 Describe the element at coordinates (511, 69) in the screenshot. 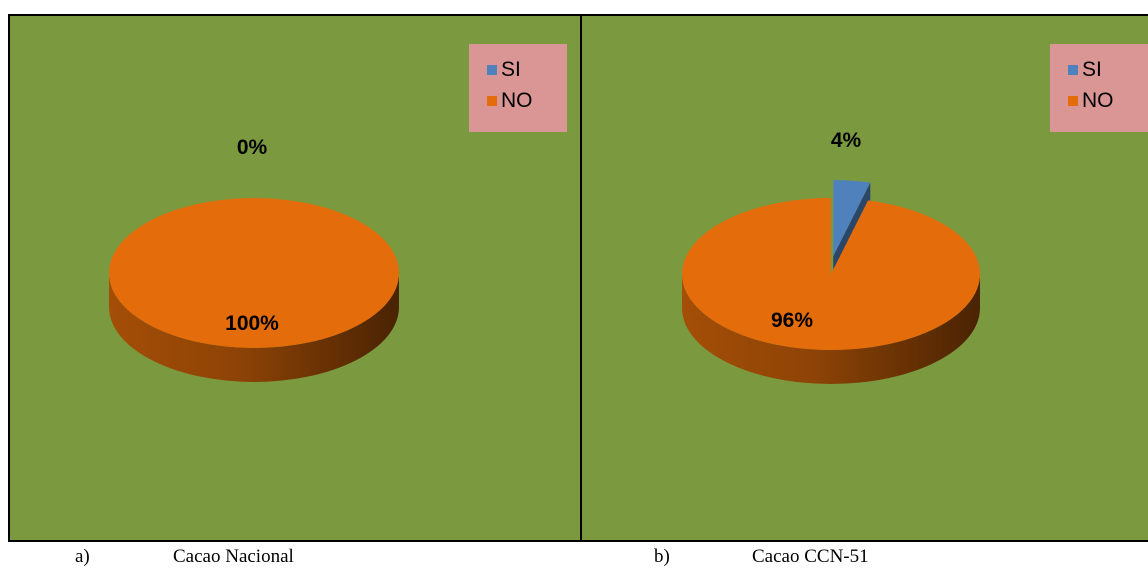

I see `legend-label-si-a: SI` at that location.